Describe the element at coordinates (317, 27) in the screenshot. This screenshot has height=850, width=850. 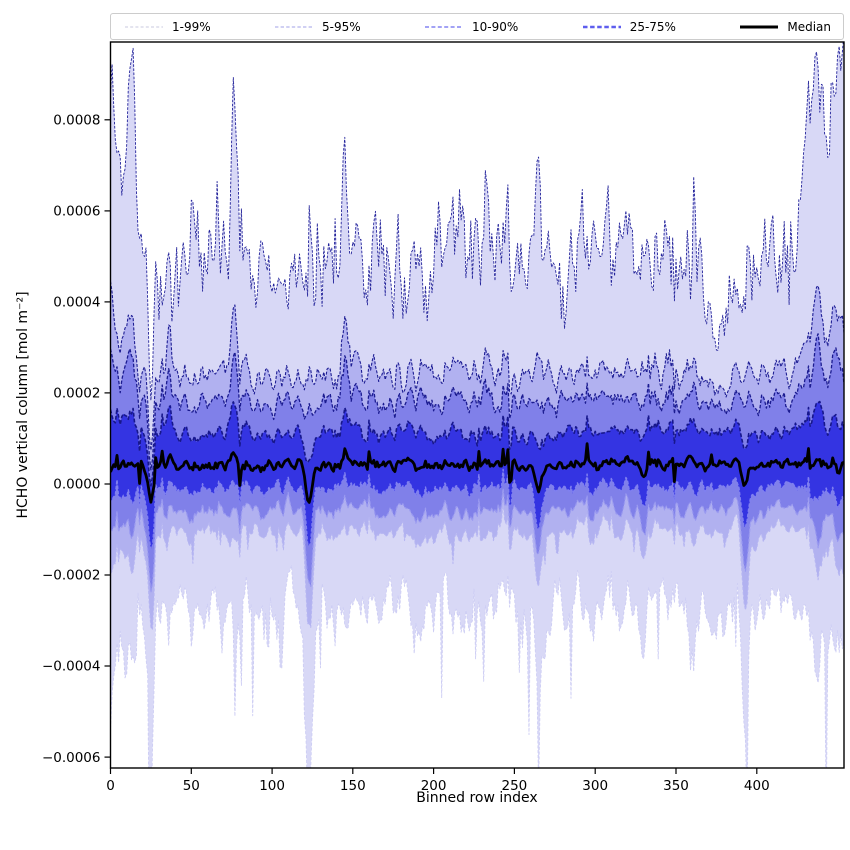
I see `legend-item-5-95-: 5-95%` at that location.